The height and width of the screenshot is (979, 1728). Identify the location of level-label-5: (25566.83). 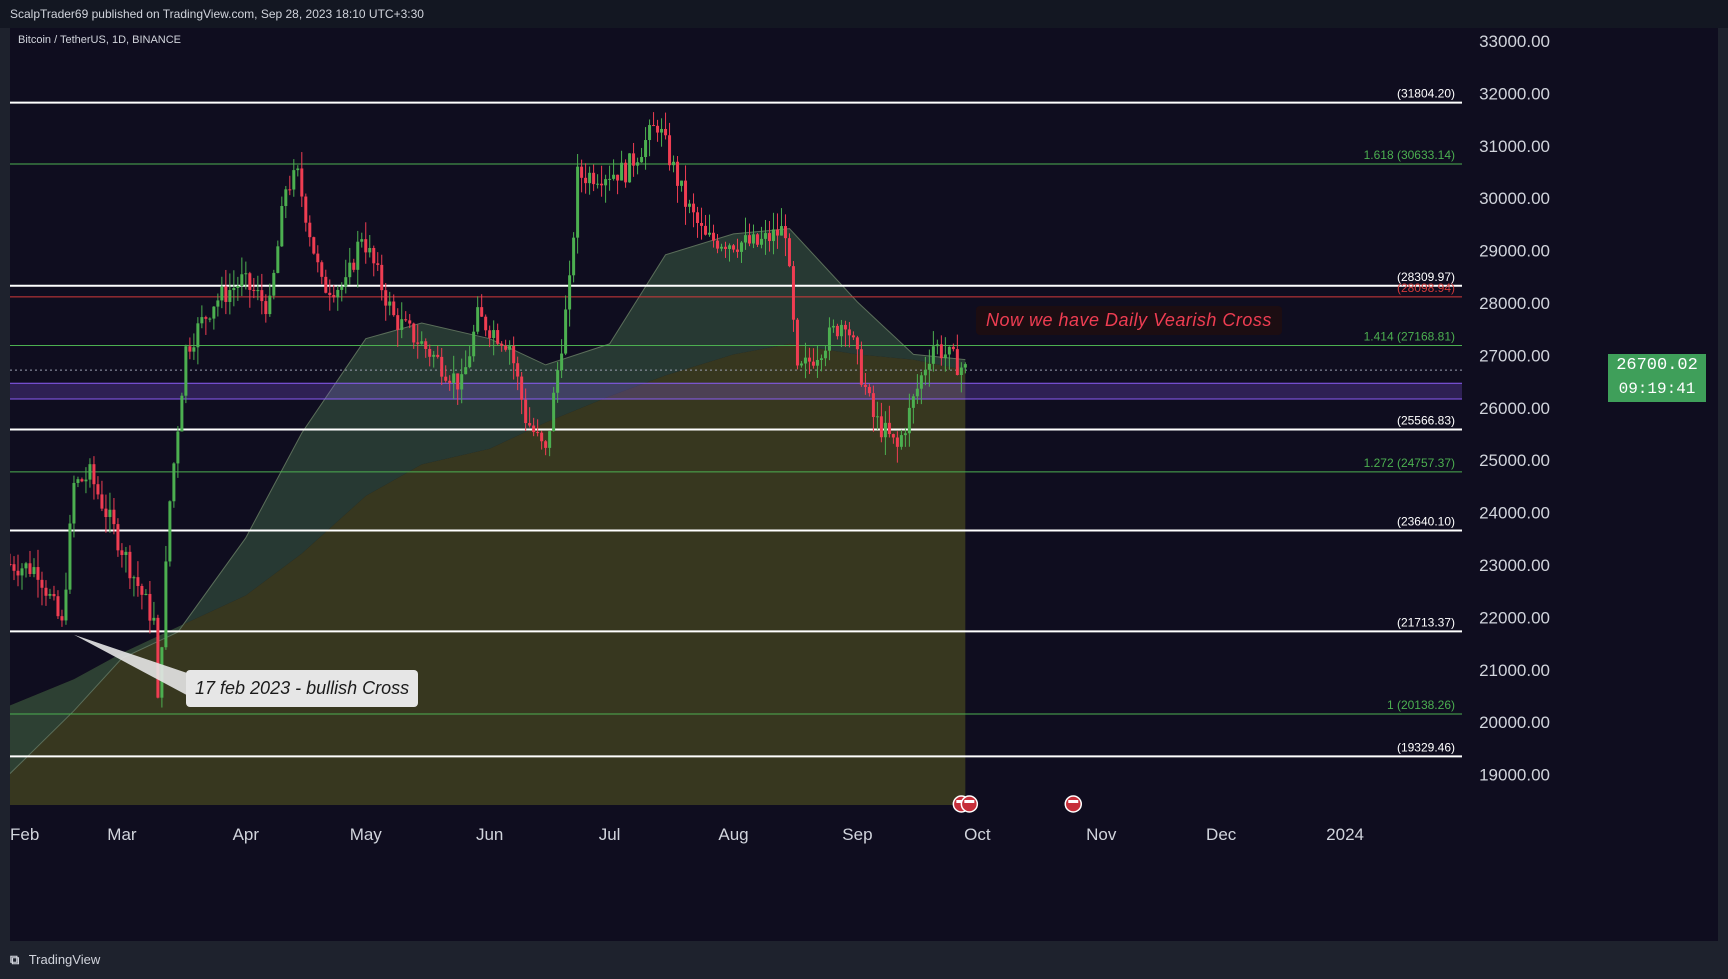
(1426, 420).